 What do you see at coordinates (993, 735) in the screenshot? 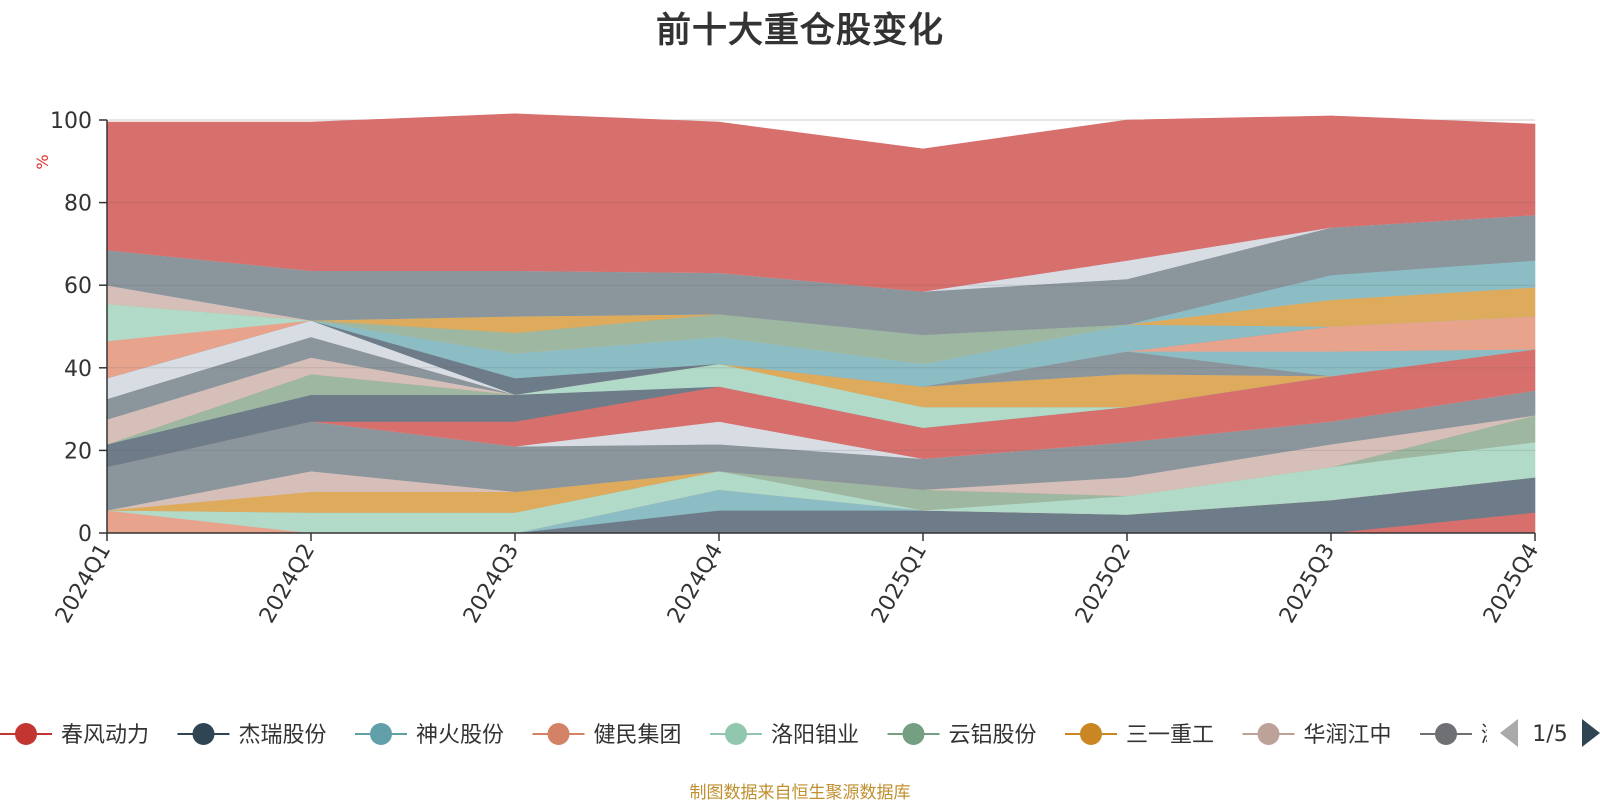
I see `legend-label: 云铝股份` at bounding box center [993, 735].